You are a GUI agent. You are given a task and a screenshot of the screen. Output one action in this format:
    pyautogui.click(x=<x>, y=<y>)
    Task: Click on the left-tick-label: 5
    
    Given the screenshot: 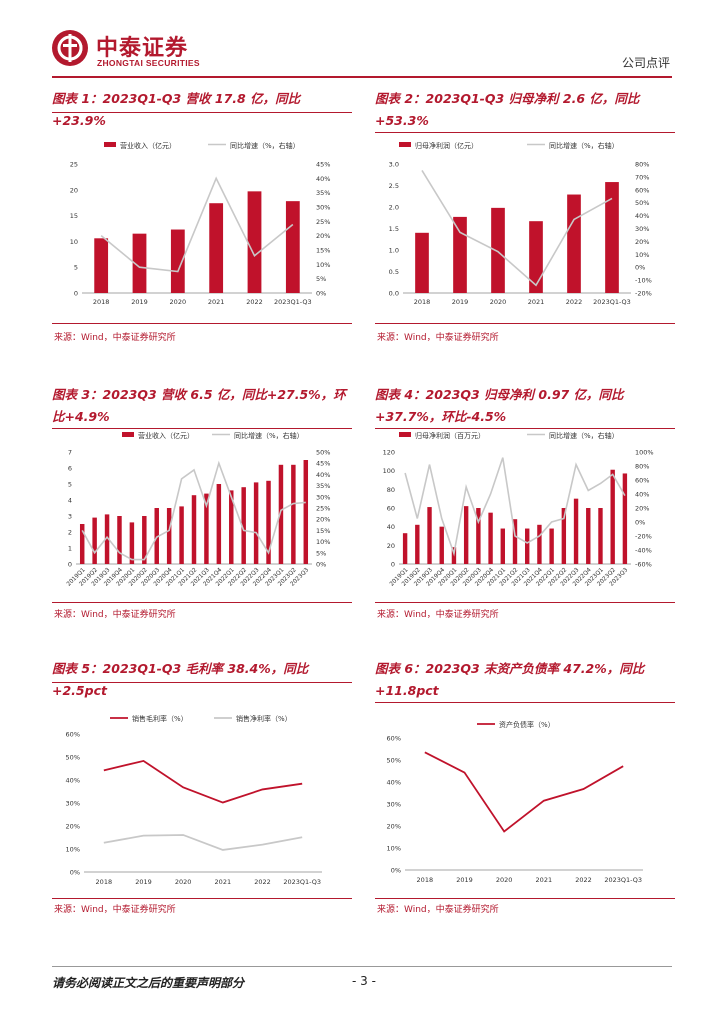 What is the action you would take?
    pyautogui.click(x=76, y=268)
    